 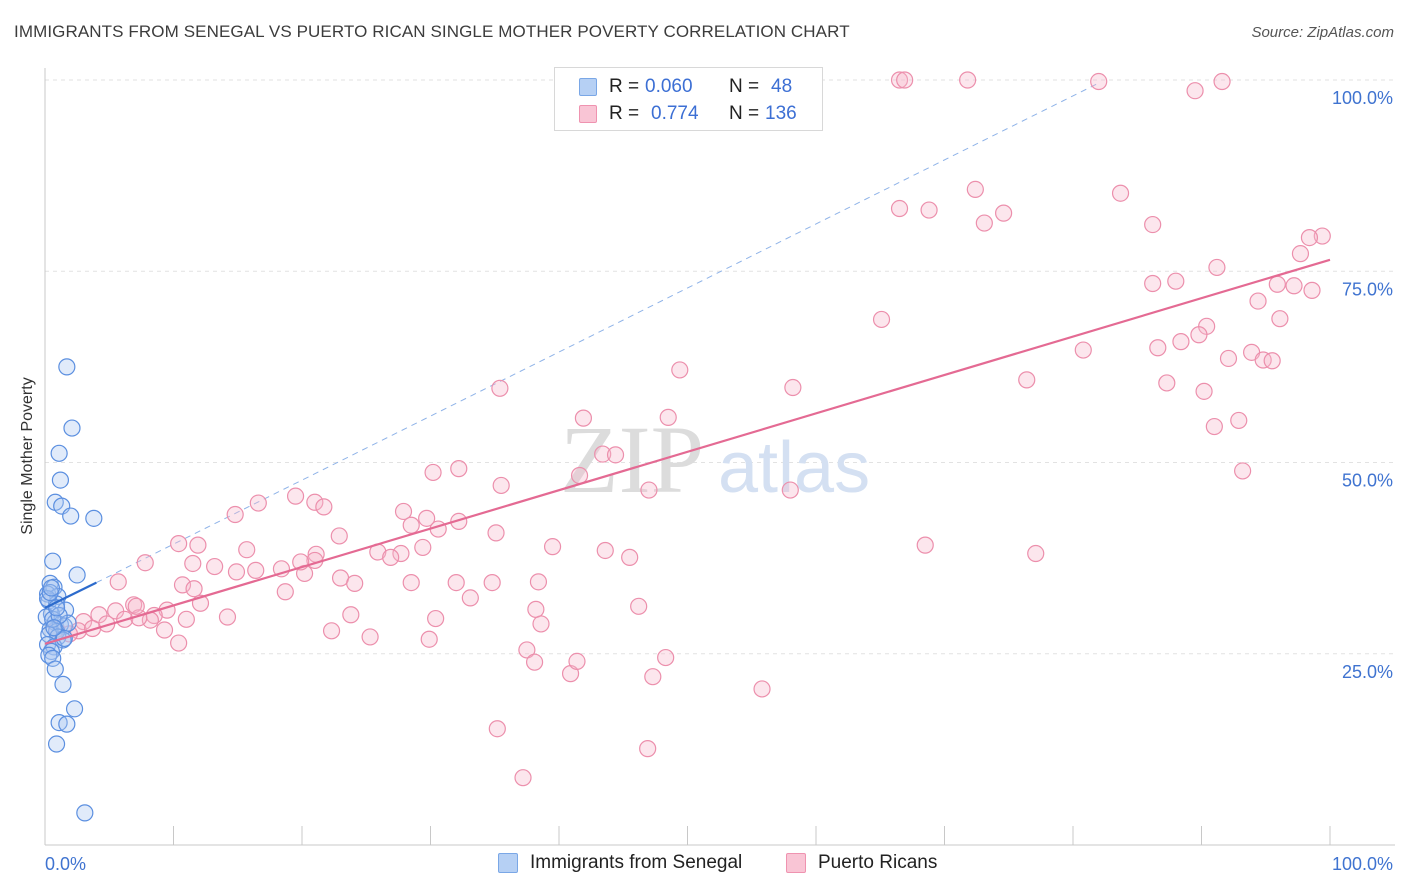 I want to click on legend-n-value: 48, so click(x=782, y=86).